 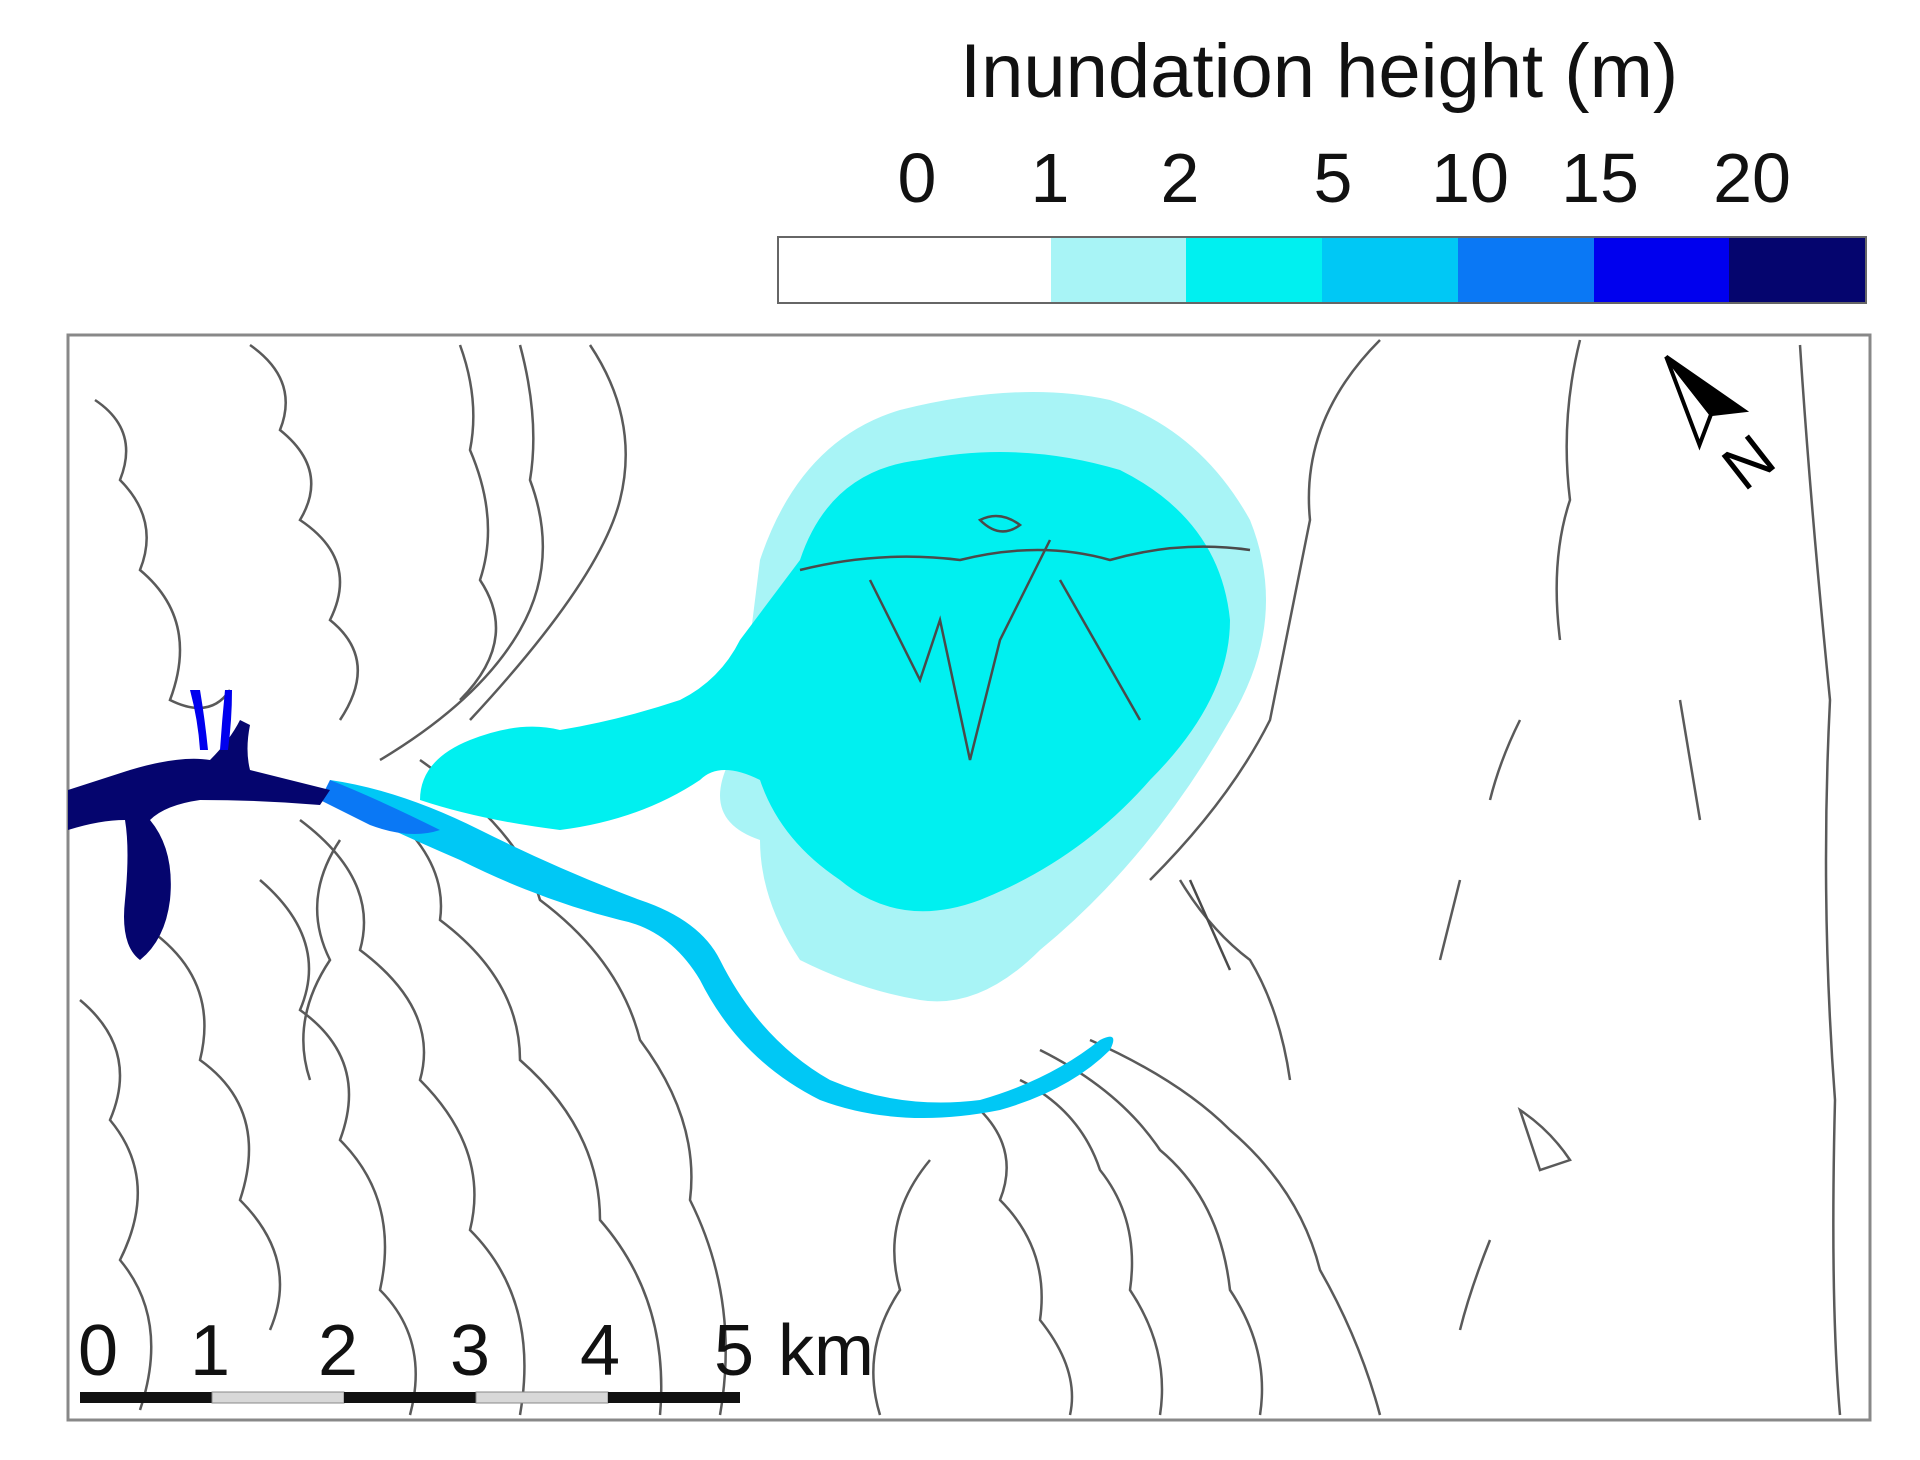 I want to click on scale-label-0: 0, so click(x=98, y=1351).